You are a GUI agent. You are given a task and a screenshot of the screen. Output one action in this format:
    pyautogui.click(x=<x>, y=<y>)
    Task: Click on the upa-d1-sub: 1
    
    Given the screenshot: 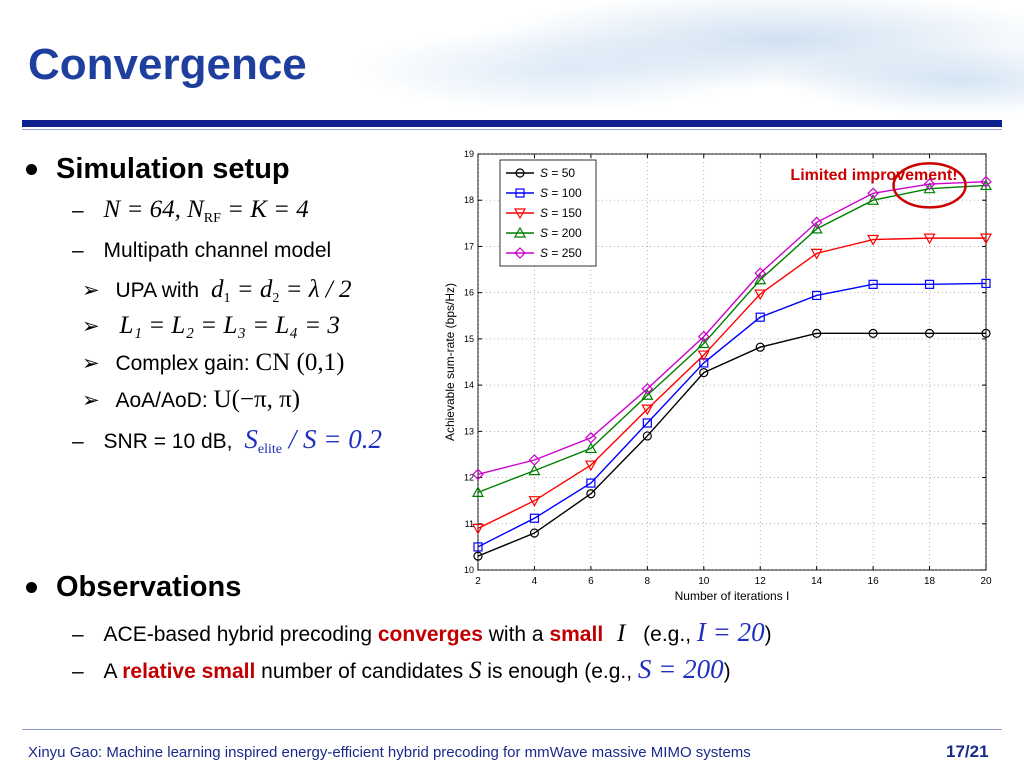 What is the action you would take?
    pyautogui.click(x=227, y=298)
    